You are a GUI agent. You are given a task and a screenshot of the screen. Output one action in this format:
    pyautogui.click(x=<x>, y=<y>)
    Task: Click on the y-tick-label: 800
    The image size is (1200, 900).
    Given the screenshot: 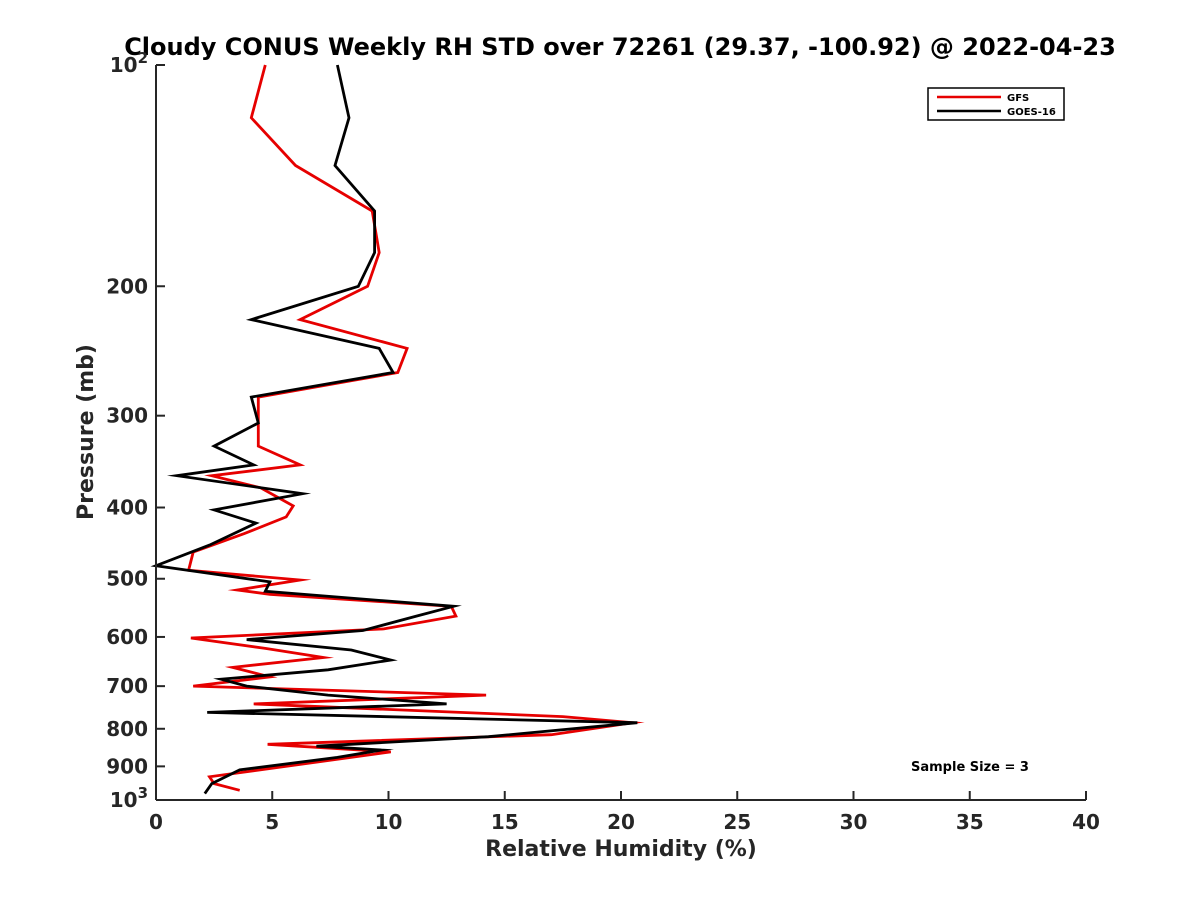 What is the action you would take?
    pyautogui.click(x=127, y=729)
    